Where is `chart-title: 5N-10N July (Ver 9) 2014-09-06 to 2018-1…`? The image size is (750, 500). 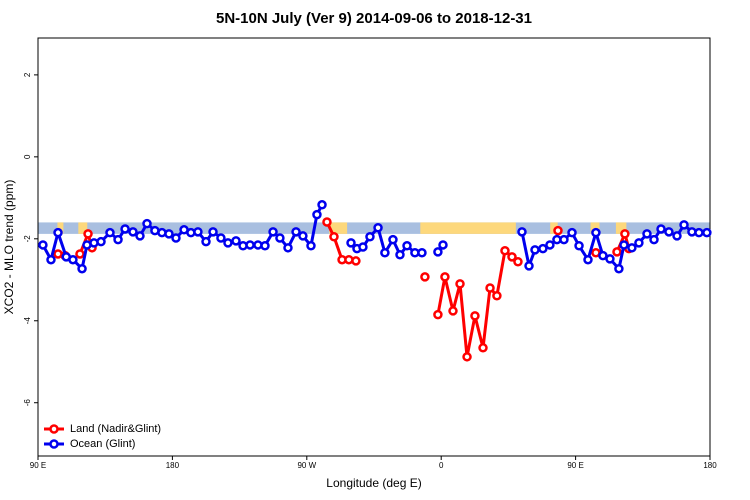 chart-title: 5N-10N July (Ver 9) 2014-09-06 to 2018-1… is located at coordinates (374, 18).